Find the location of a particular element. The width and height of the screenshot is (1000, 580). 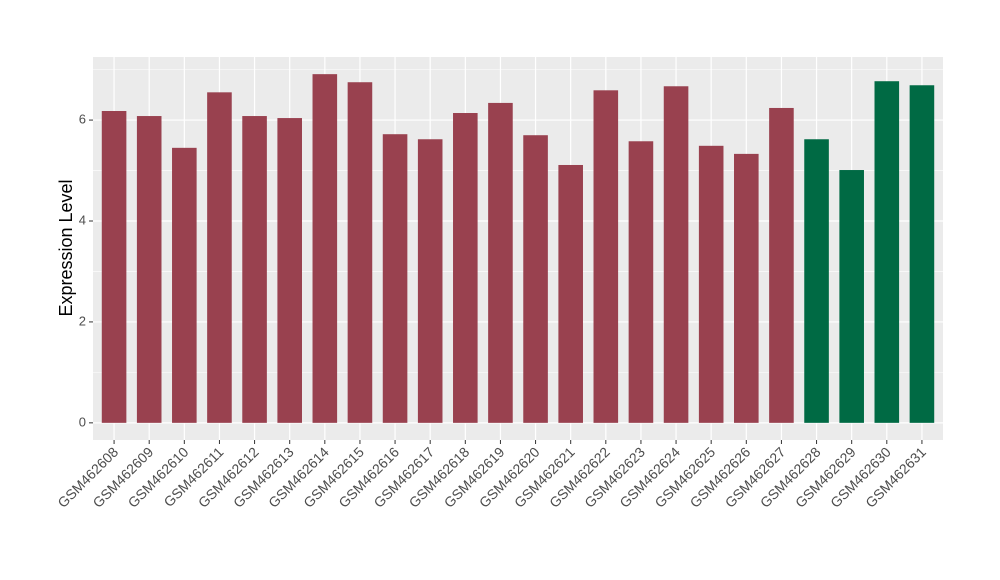

y-tick-label: 6 is located at coordinates (82, 119).